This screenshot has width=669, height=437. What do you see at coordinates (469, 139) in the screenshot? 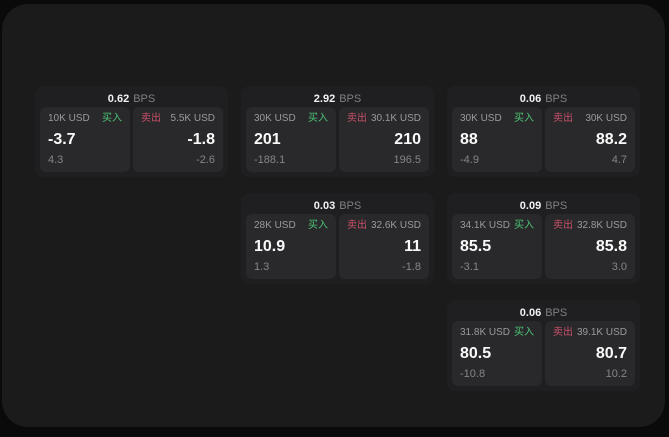
I see `buy-value: 88` at bounding box center [469, 139].